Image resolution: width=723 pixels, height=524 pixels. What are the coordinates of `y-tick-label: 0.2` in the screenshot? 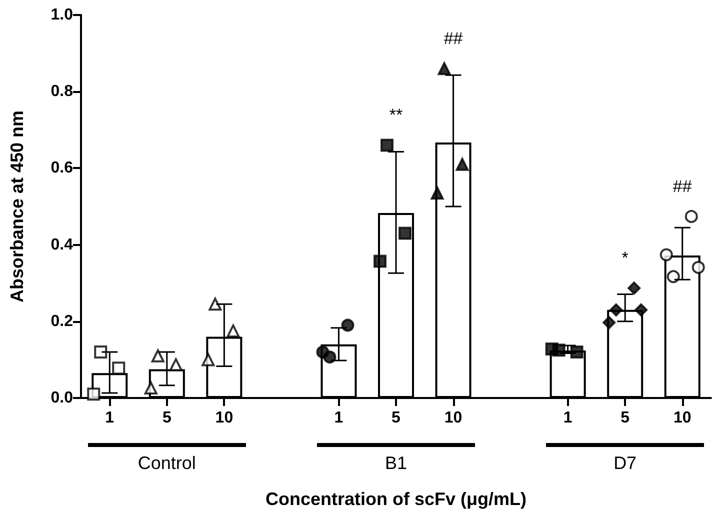 It's located at (62, 321).